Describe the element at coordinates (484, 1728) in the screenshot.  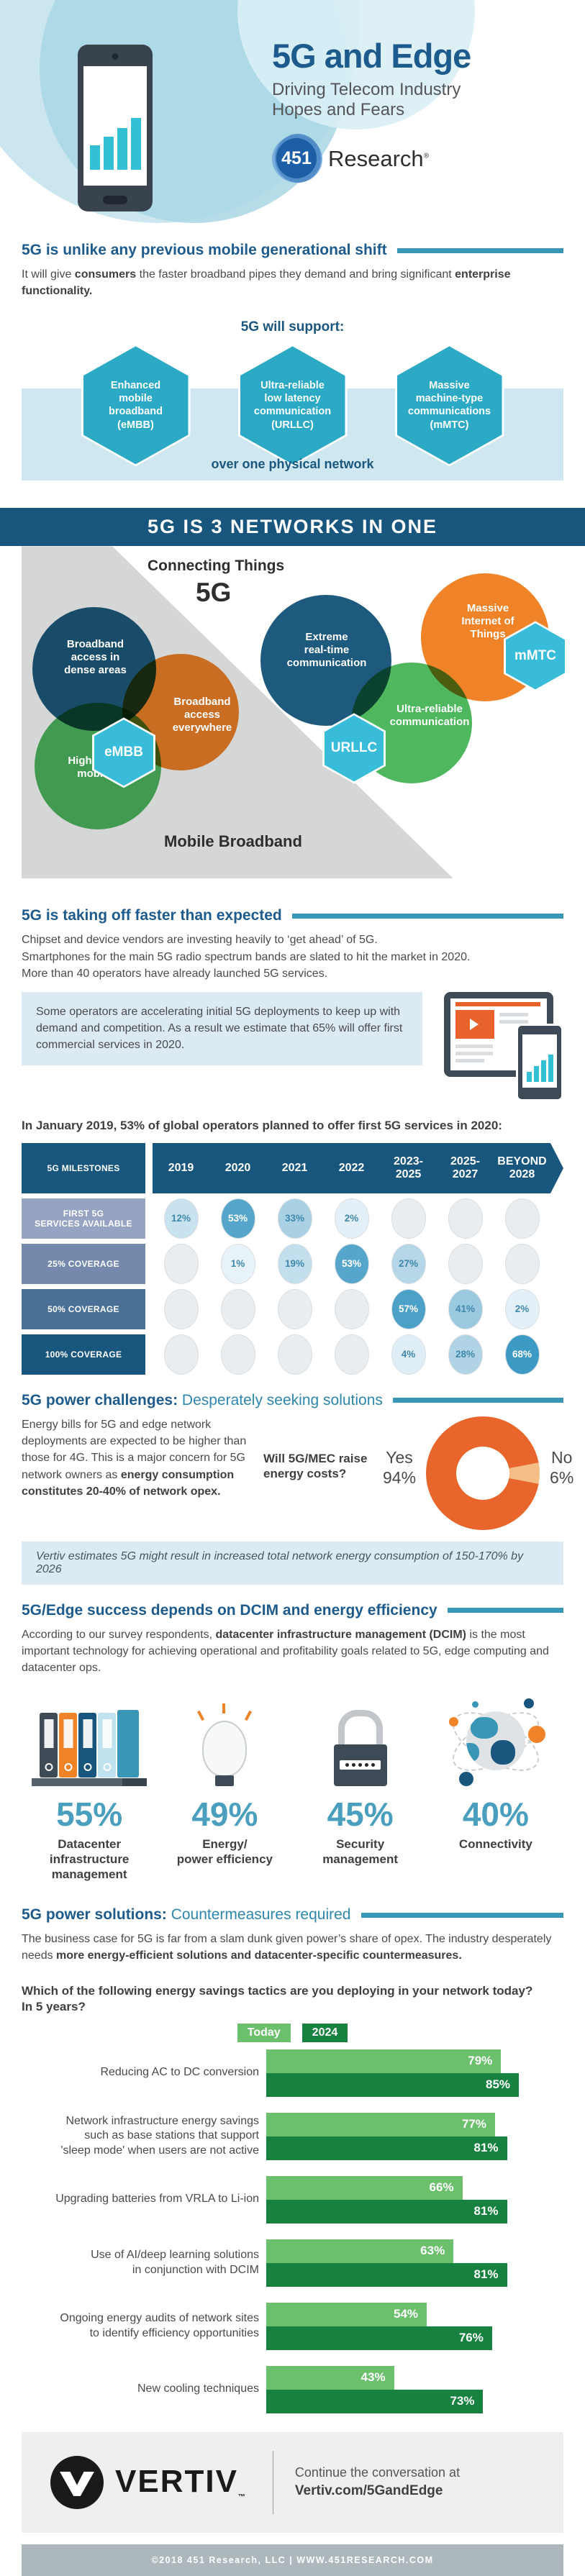
I see `continent` at that location.